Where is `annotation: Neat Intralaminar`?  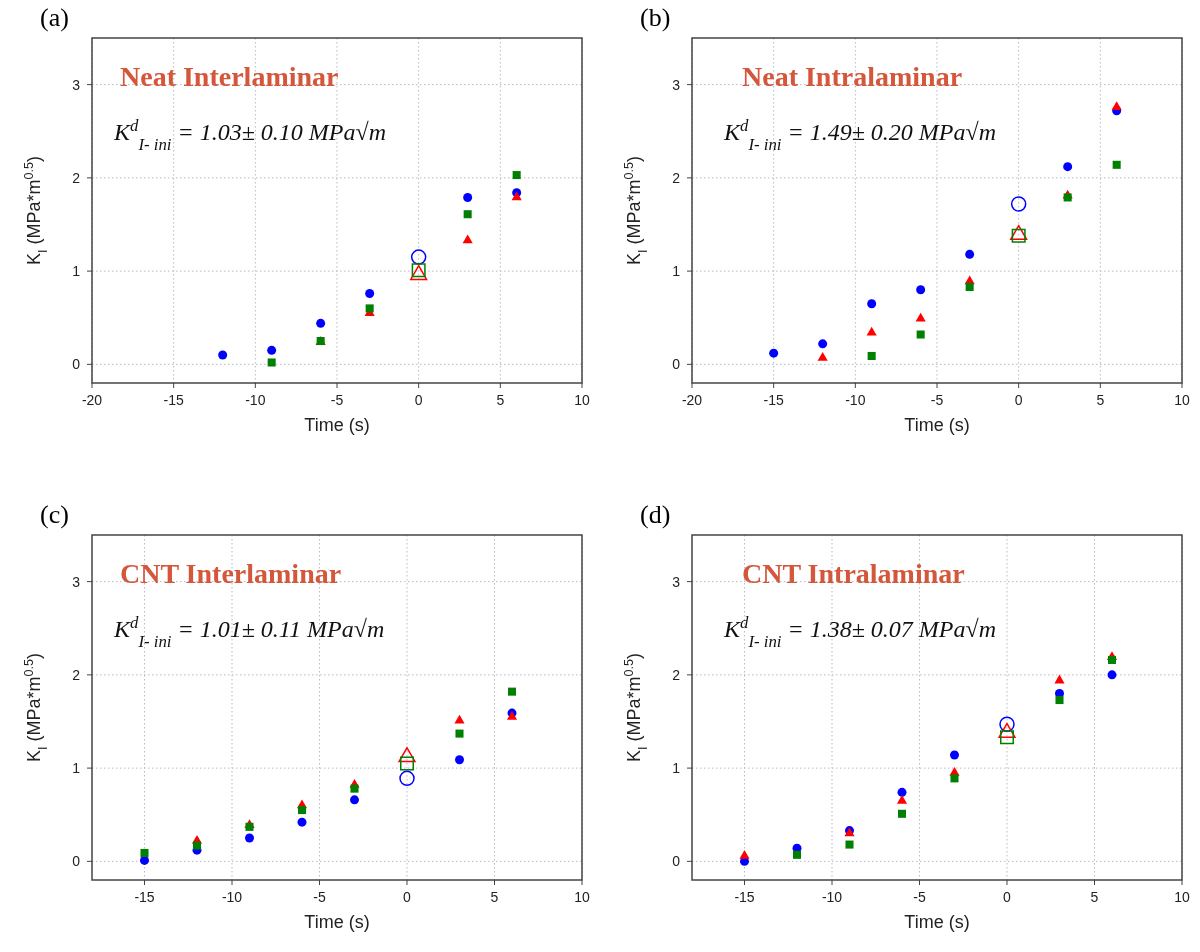
annotation: Neat Intralaminar is located at coordinates (852, 76).